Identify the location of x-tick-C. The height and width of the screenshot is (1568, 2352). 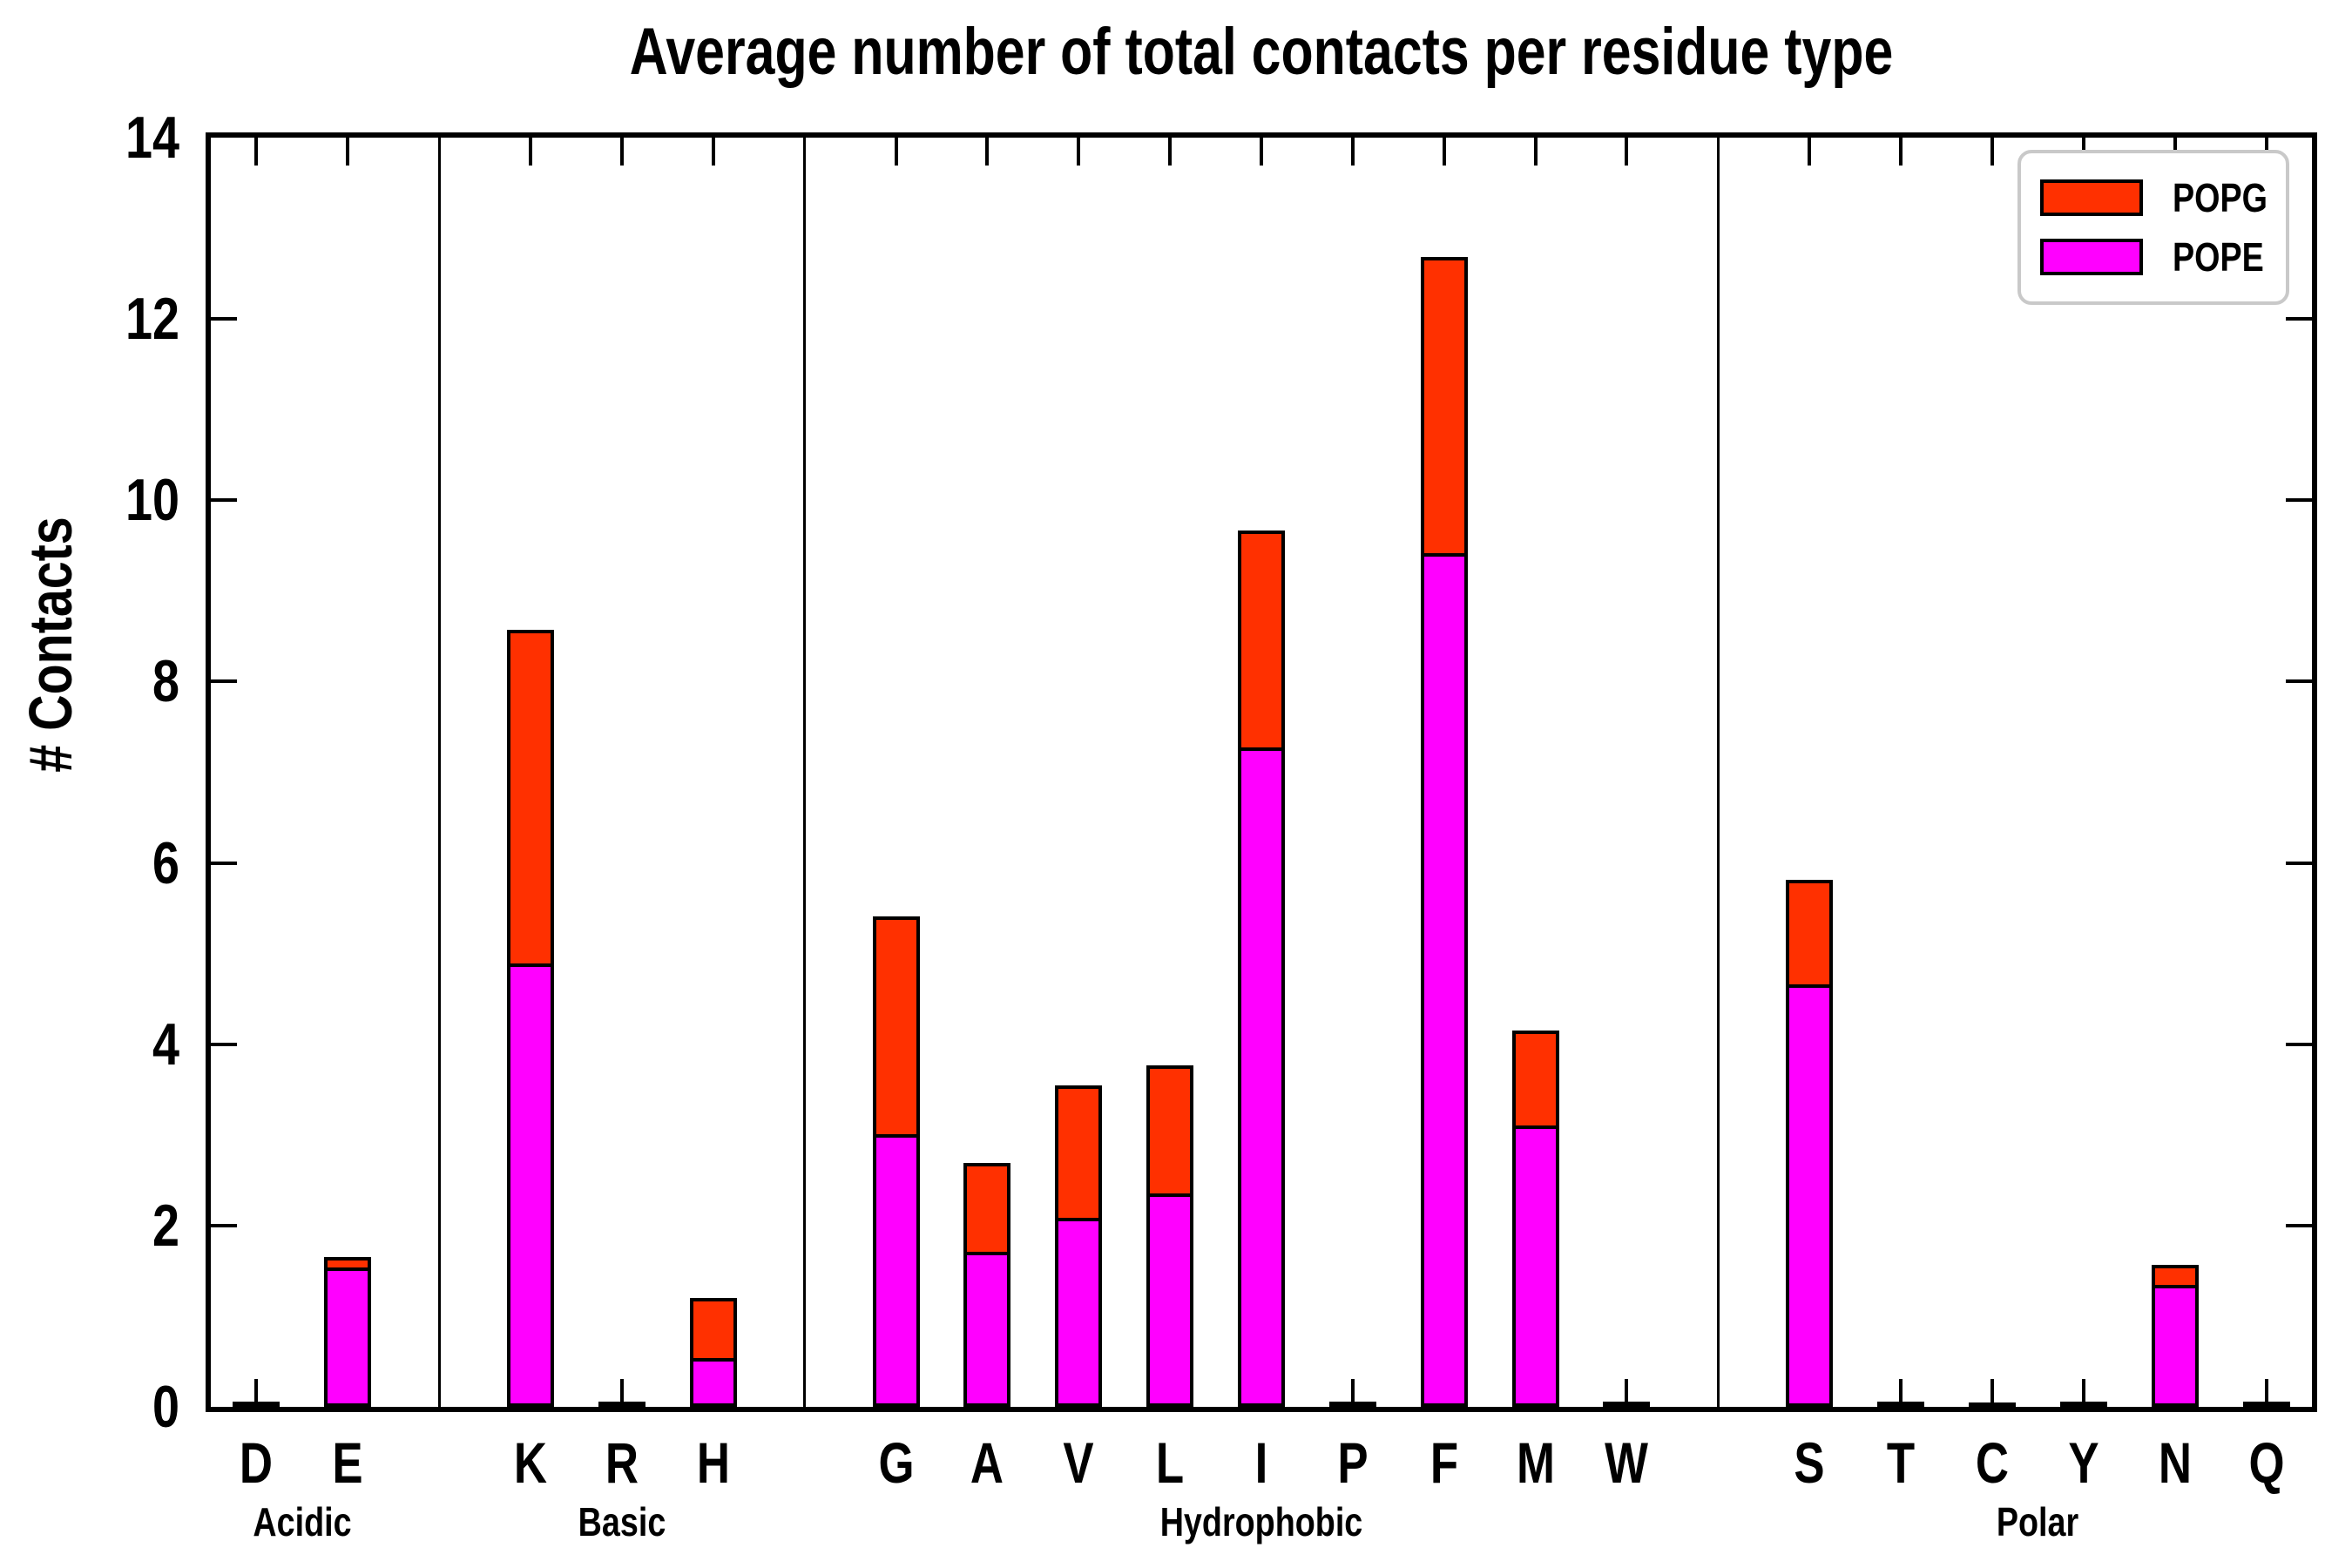
(1992, 1393).